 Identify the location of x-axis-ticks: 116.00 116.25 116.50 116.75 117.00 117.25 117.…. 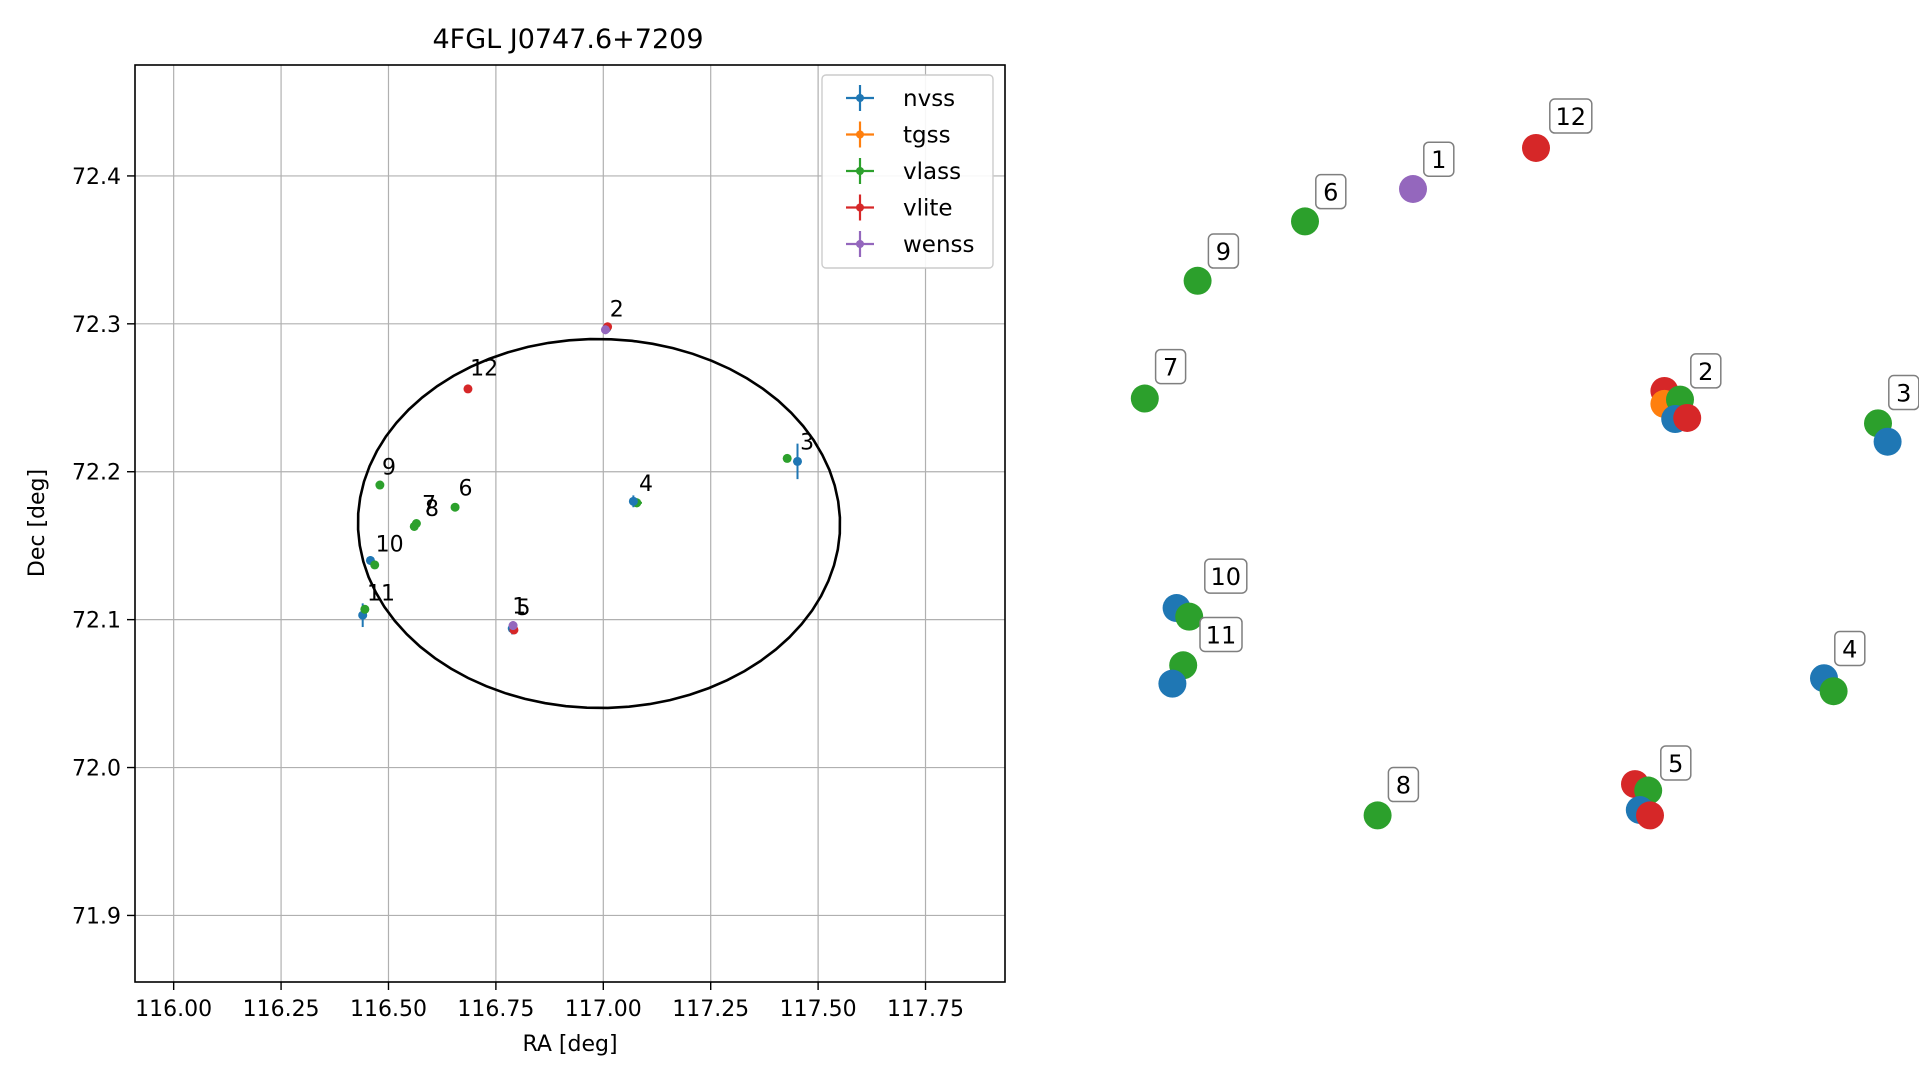
(549, 1002).